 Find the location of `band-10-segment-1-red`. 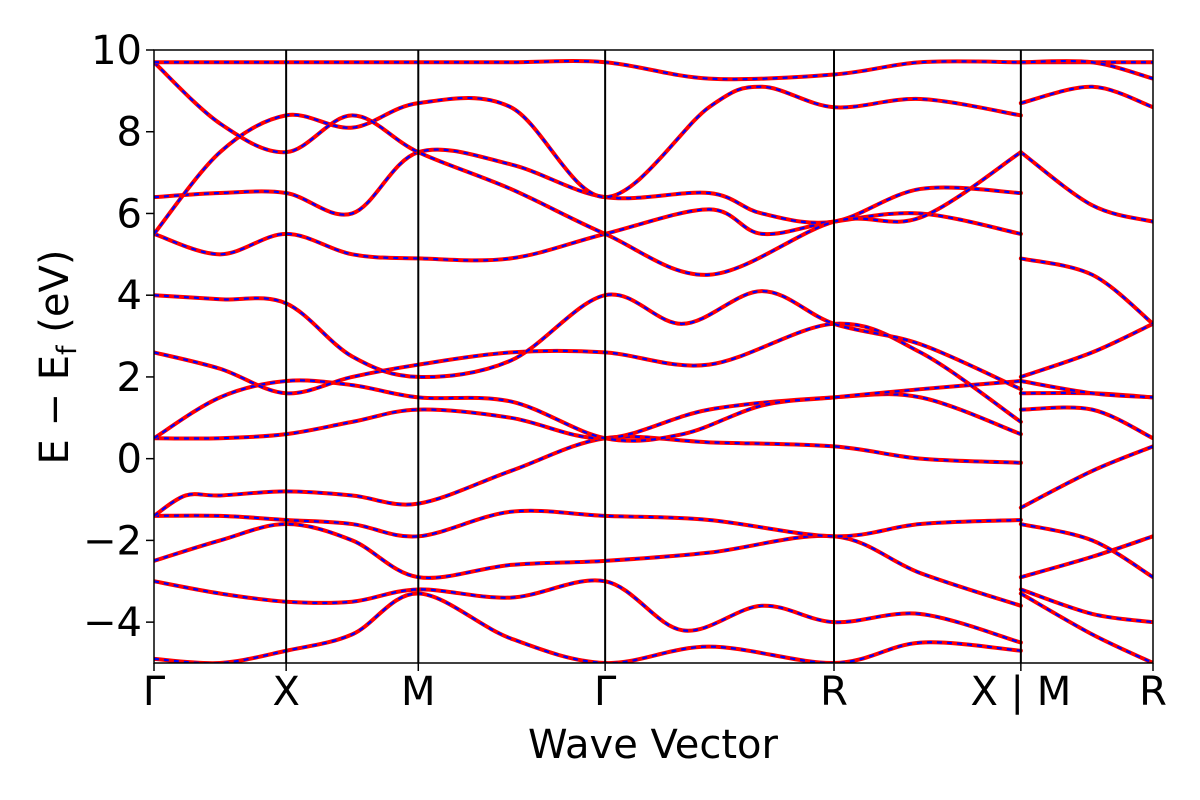

band-10-segment-1-red is located at coordinates (588, 235).